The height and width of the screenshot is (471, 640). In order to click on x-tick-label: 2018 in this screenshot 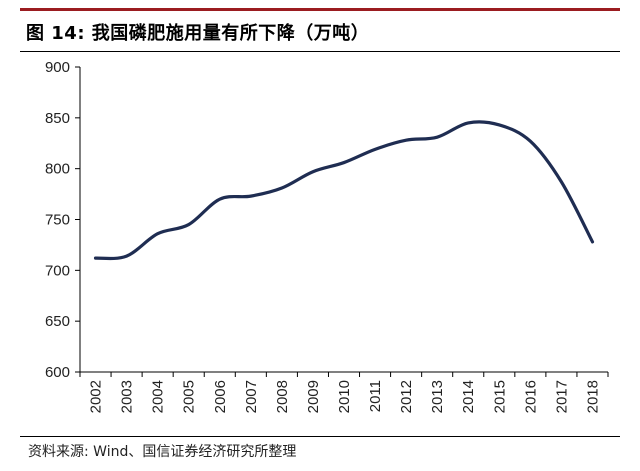, I will do `click(592, 396)`.